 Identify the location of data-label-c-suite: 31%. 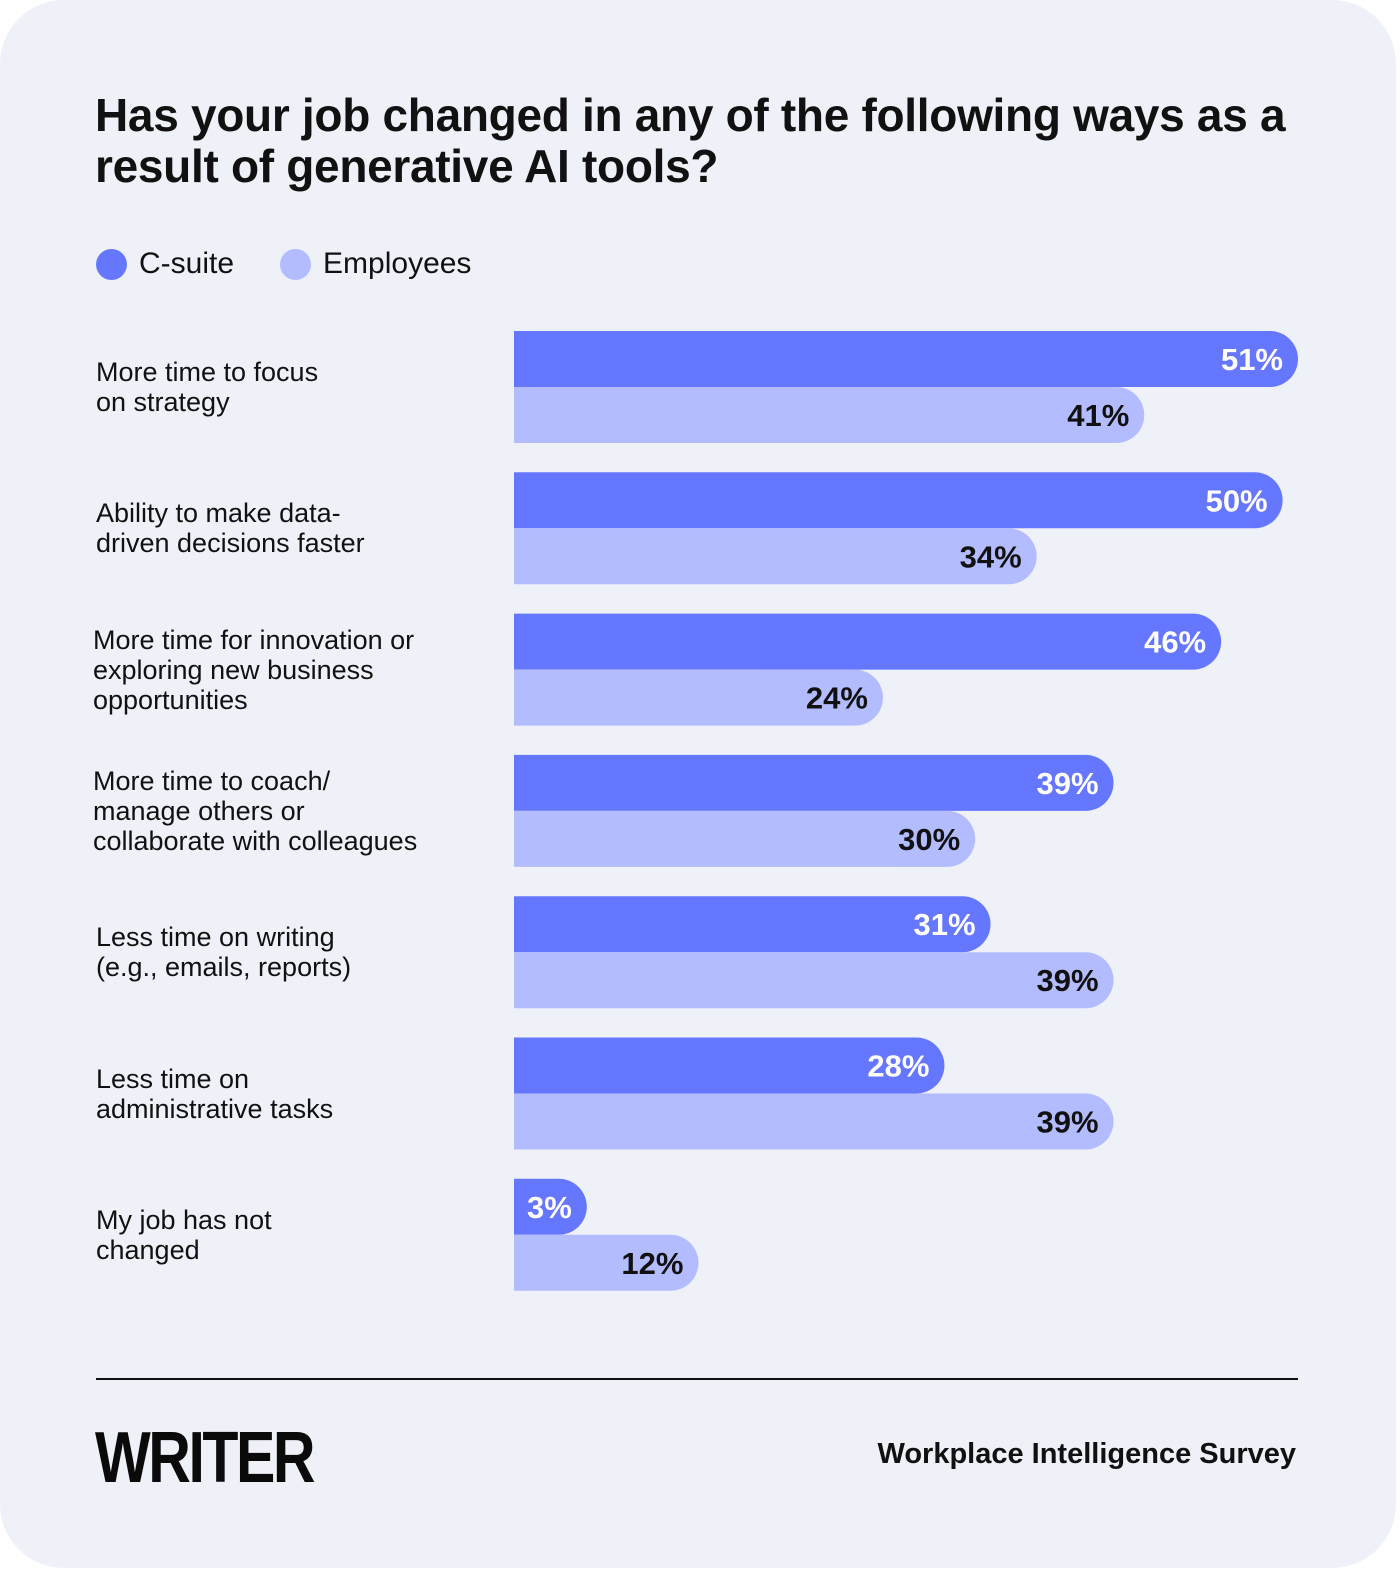
(945, 924).